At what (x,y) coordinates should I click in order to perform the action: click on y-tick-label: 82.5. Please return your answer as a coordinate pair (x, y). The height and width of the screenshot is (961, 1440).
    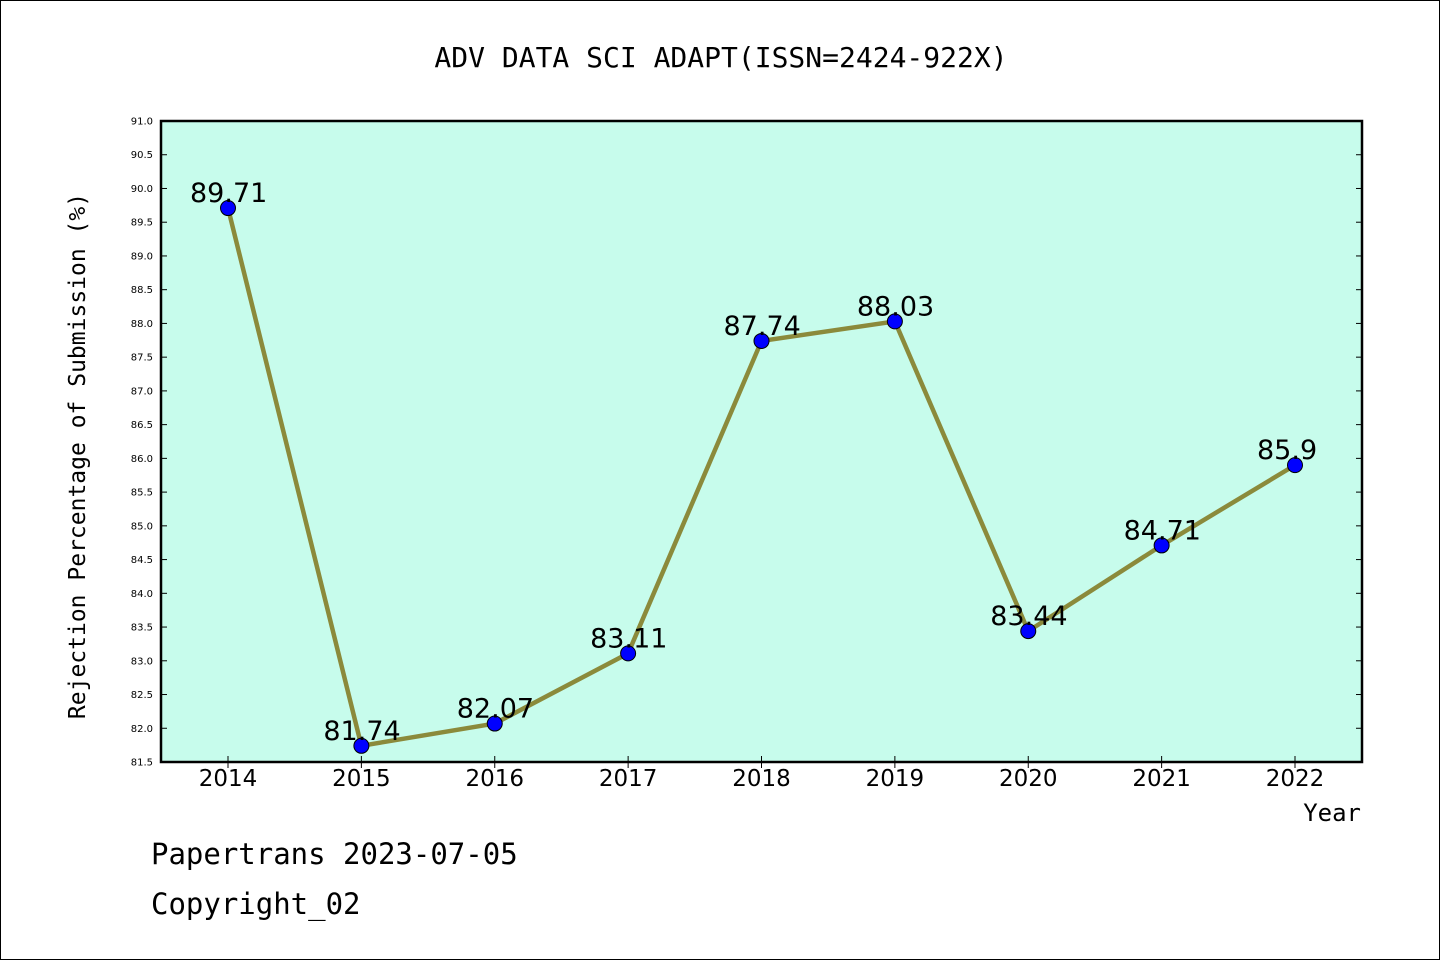
    Looking at the image, I should click on (142, 695).